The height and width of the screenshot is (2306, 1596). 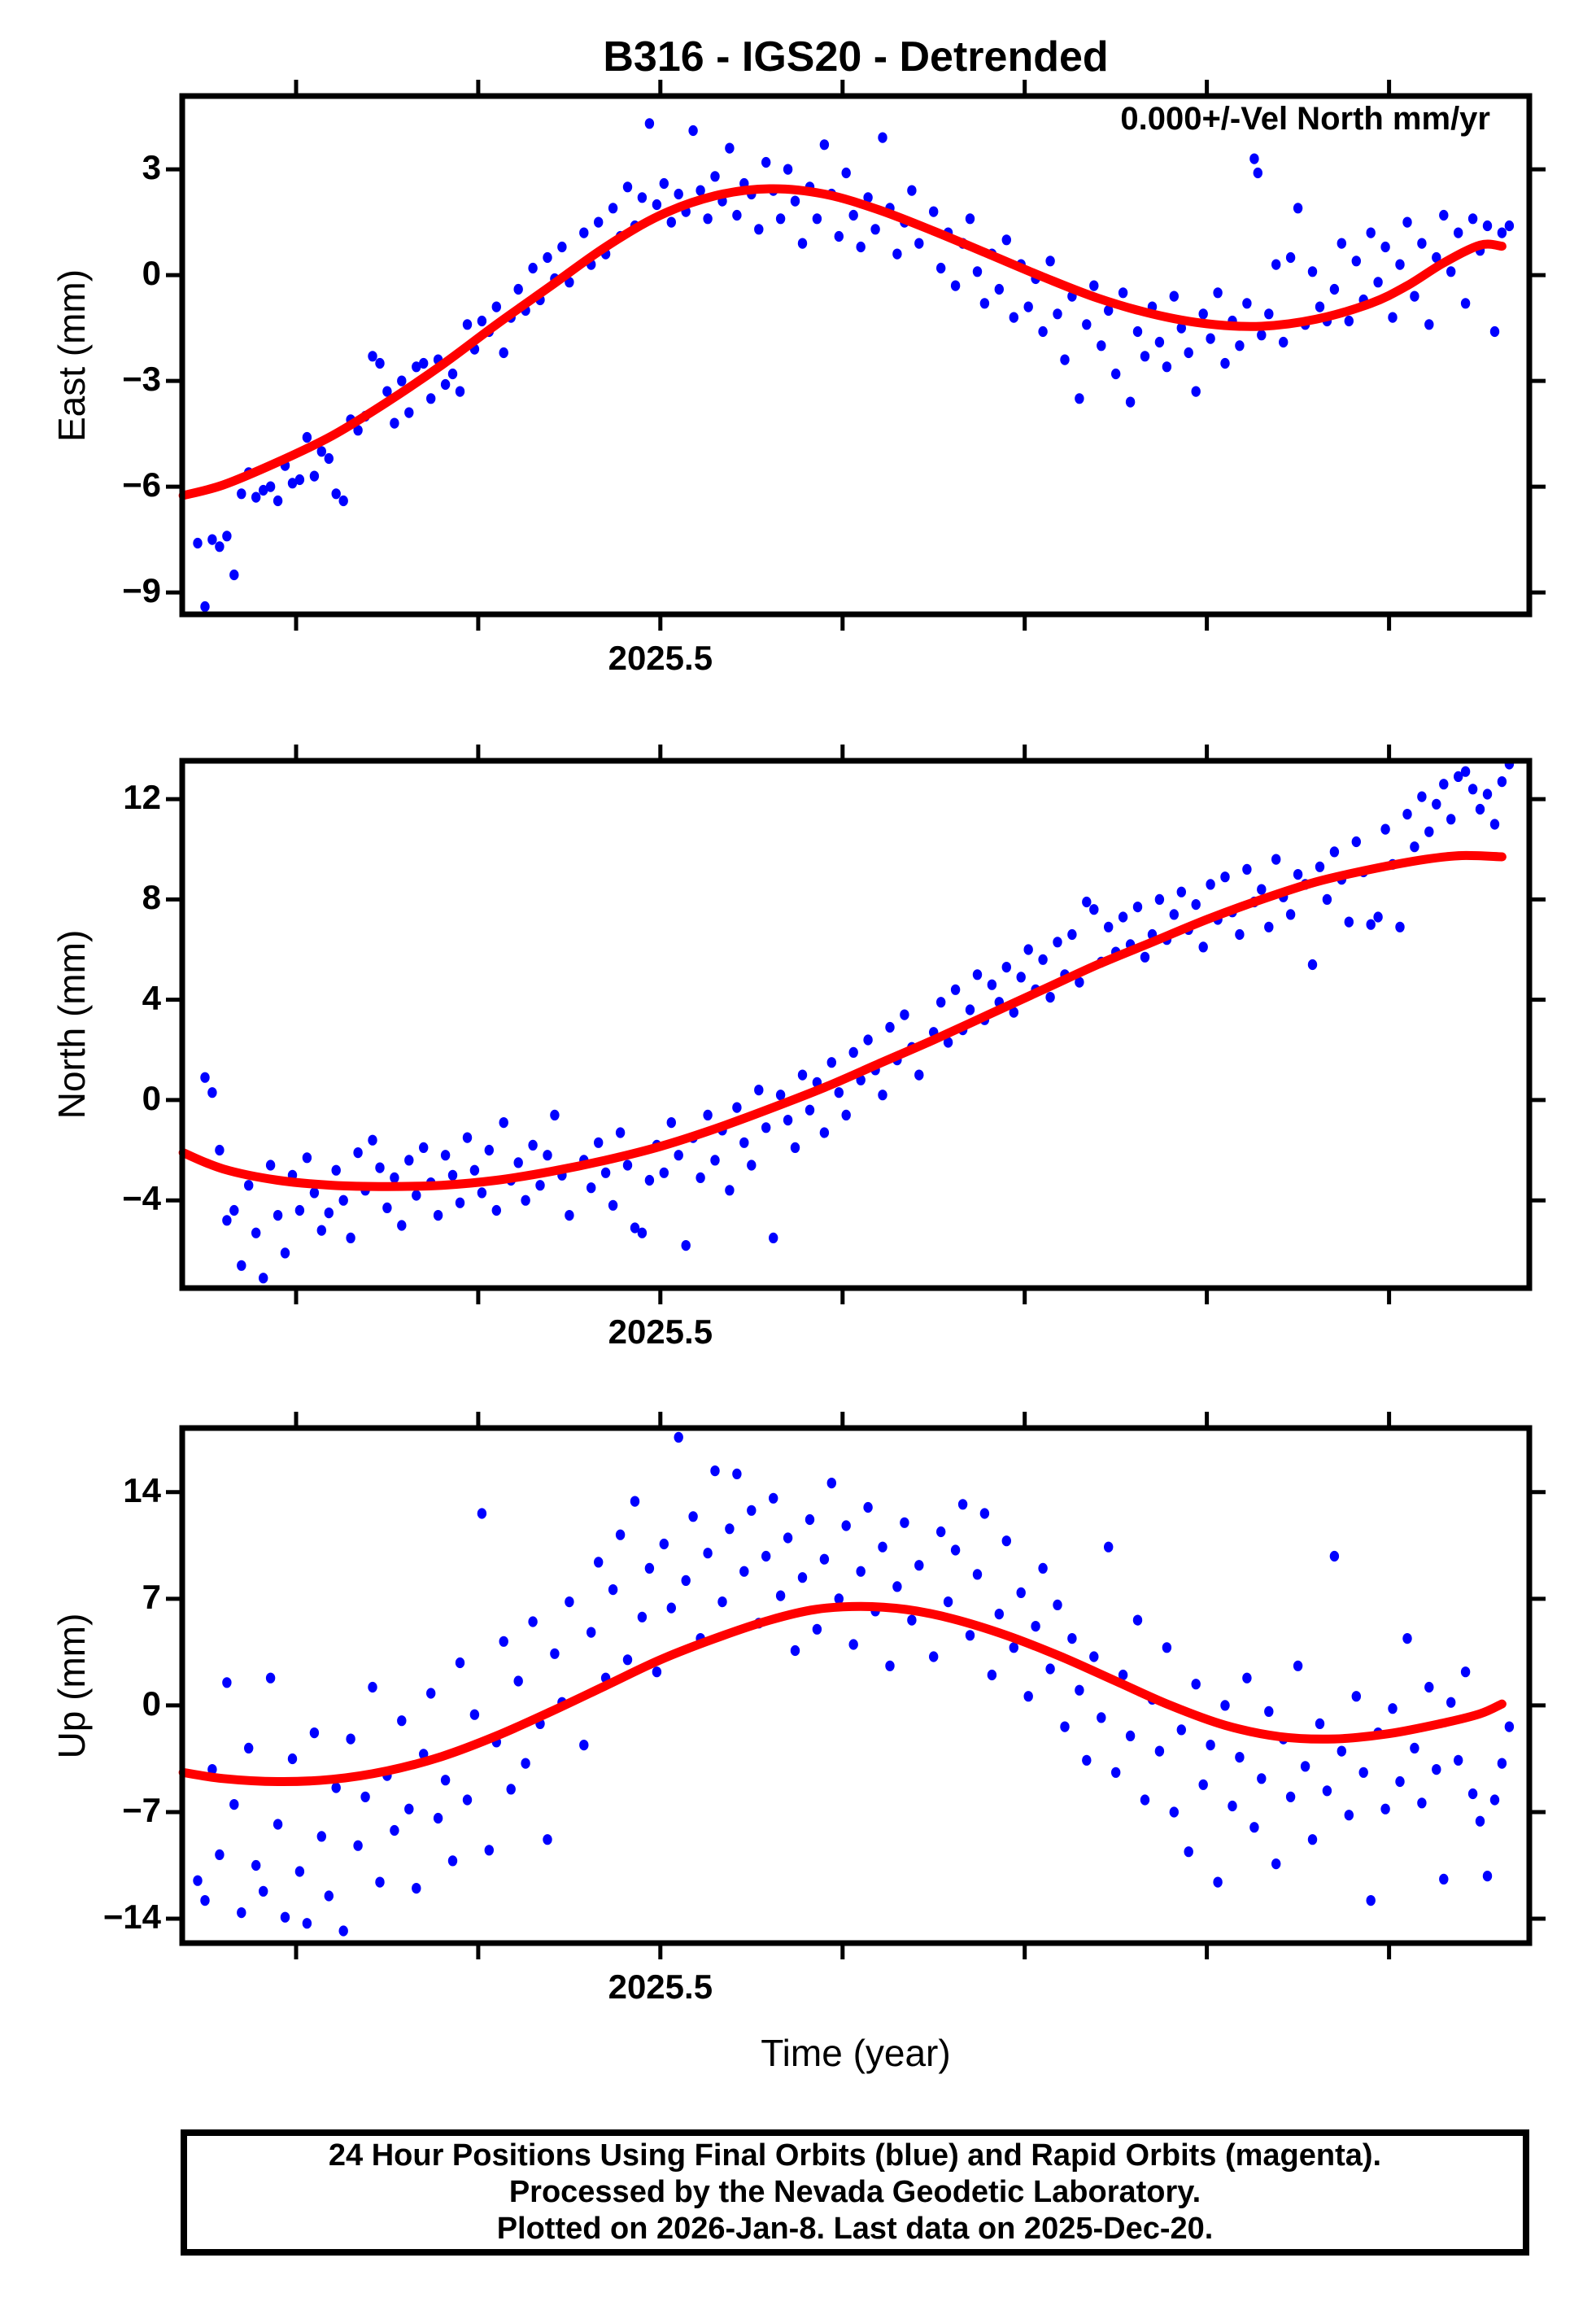 What do you see at coordinates (842, 1021) in the screenshot?
I see `north-trend-curve` at bounding box center [842, 1021].